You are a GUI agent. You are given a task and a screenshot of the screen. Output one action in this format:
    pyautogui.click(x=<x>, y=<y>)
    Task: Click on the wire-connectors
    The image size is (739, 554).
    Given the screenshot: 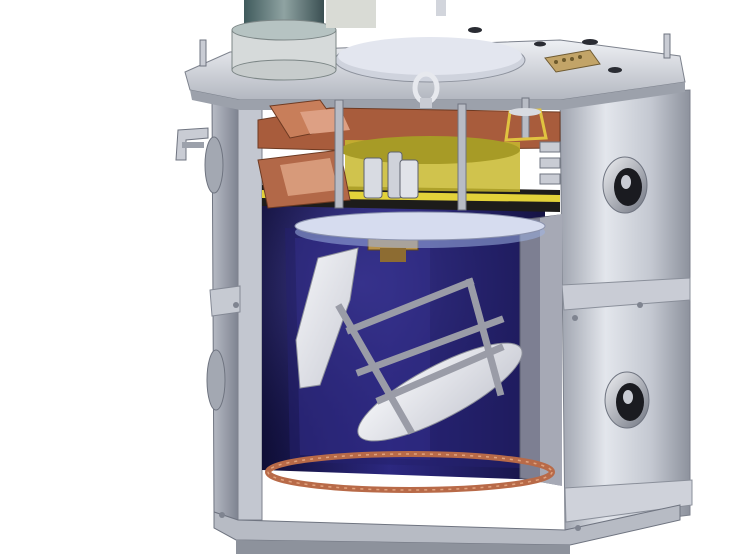 What is the action you would take?
    pyautogui.click(x=550, y=163)
    